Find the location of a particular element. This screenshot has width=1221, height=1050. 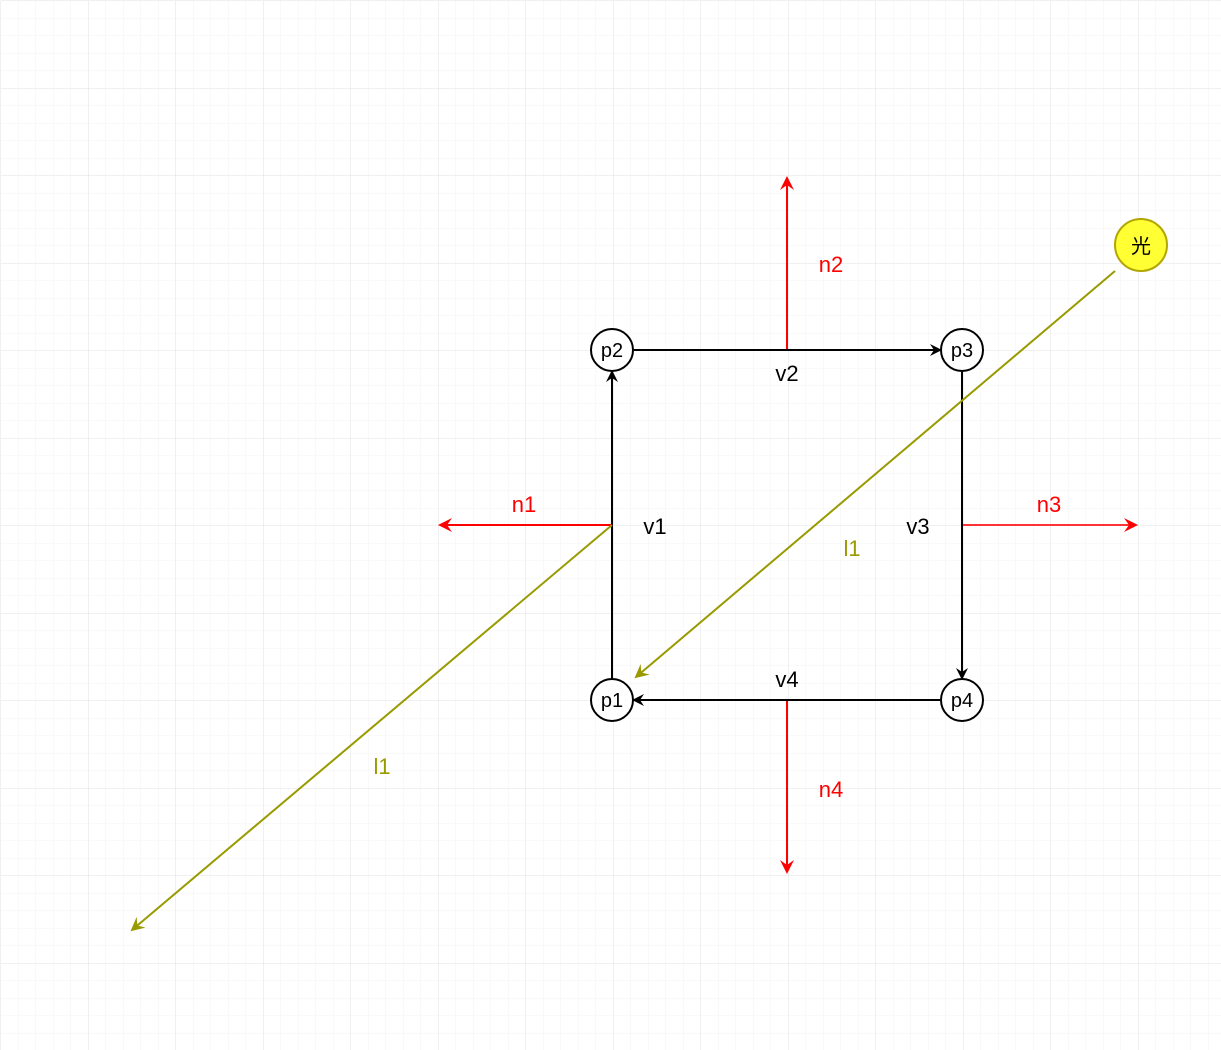

edge-v3-label: v3 is located at coordinates (917, 526).